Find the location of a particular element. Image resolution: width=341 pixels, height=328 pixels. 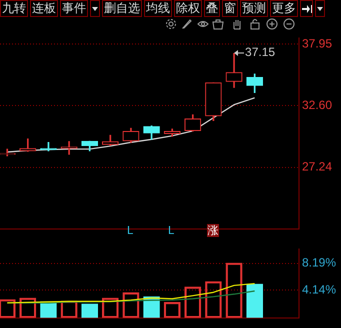

text: 均线 is located at coordinates (158, 8).